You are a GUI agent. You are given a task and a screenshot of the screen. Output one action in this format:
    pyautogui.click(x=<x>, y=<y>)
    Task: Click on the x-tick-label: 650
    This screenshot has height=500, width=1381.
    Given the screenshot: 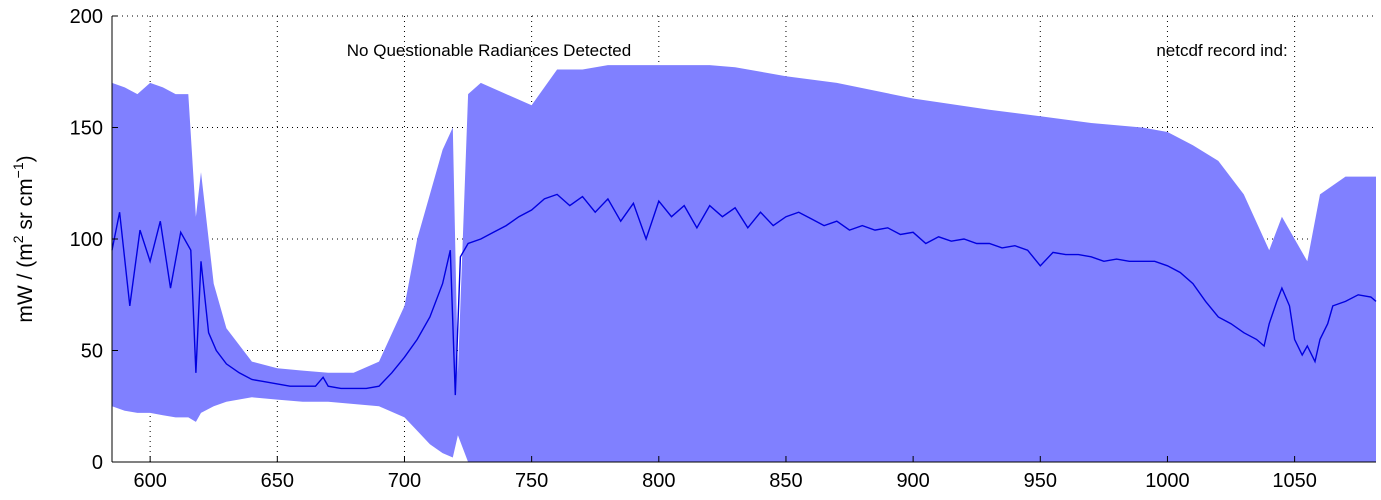 What is the action you would take?
    pyautogui.click(x=277, y=481)
    